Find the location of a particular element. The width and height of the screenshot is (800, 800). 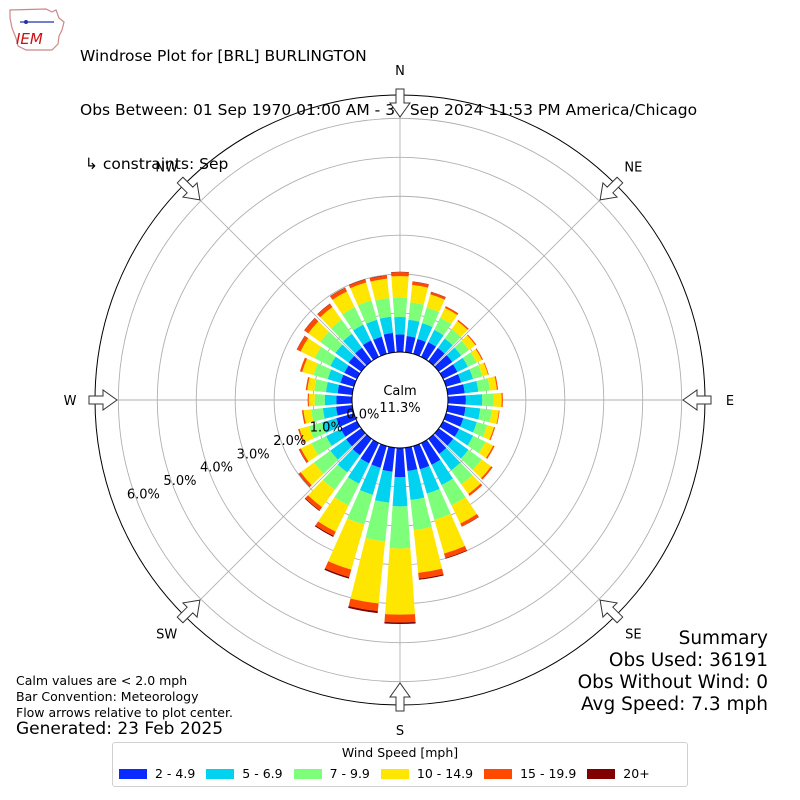

iem-logo-text: IEM is located at coordinates (29, 39).